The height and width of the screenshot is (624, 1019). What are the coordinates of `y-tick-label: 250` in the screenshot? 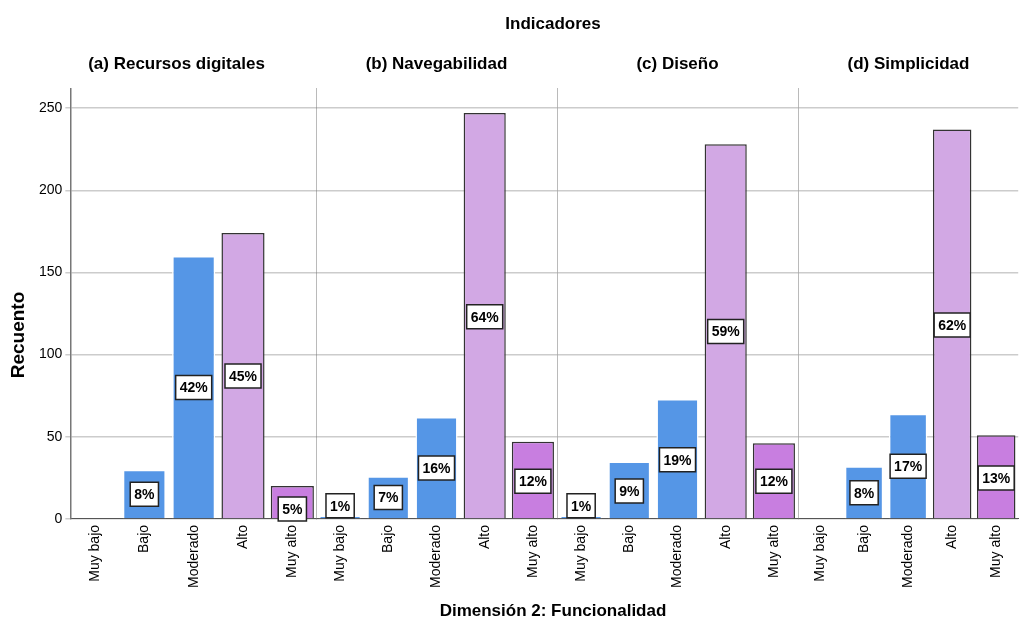 It's located at (51, 106).